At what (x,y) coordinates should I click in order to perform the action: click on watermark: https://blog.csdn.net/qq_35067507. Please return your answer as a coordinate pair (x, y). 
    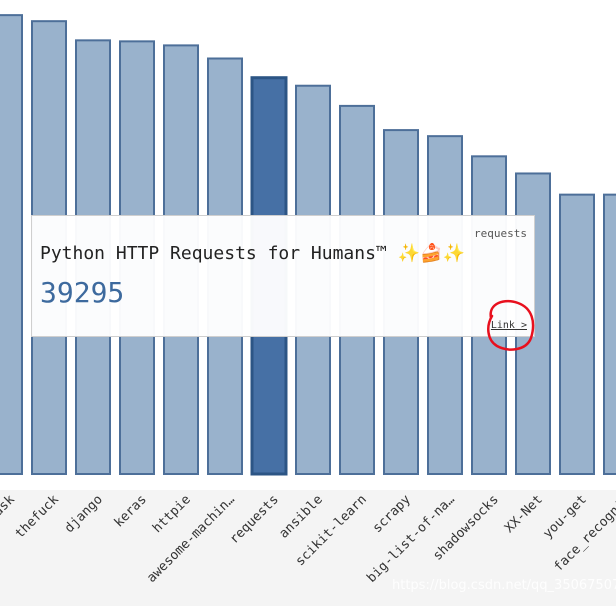
    Looking at the image, I should click on (504, 585).